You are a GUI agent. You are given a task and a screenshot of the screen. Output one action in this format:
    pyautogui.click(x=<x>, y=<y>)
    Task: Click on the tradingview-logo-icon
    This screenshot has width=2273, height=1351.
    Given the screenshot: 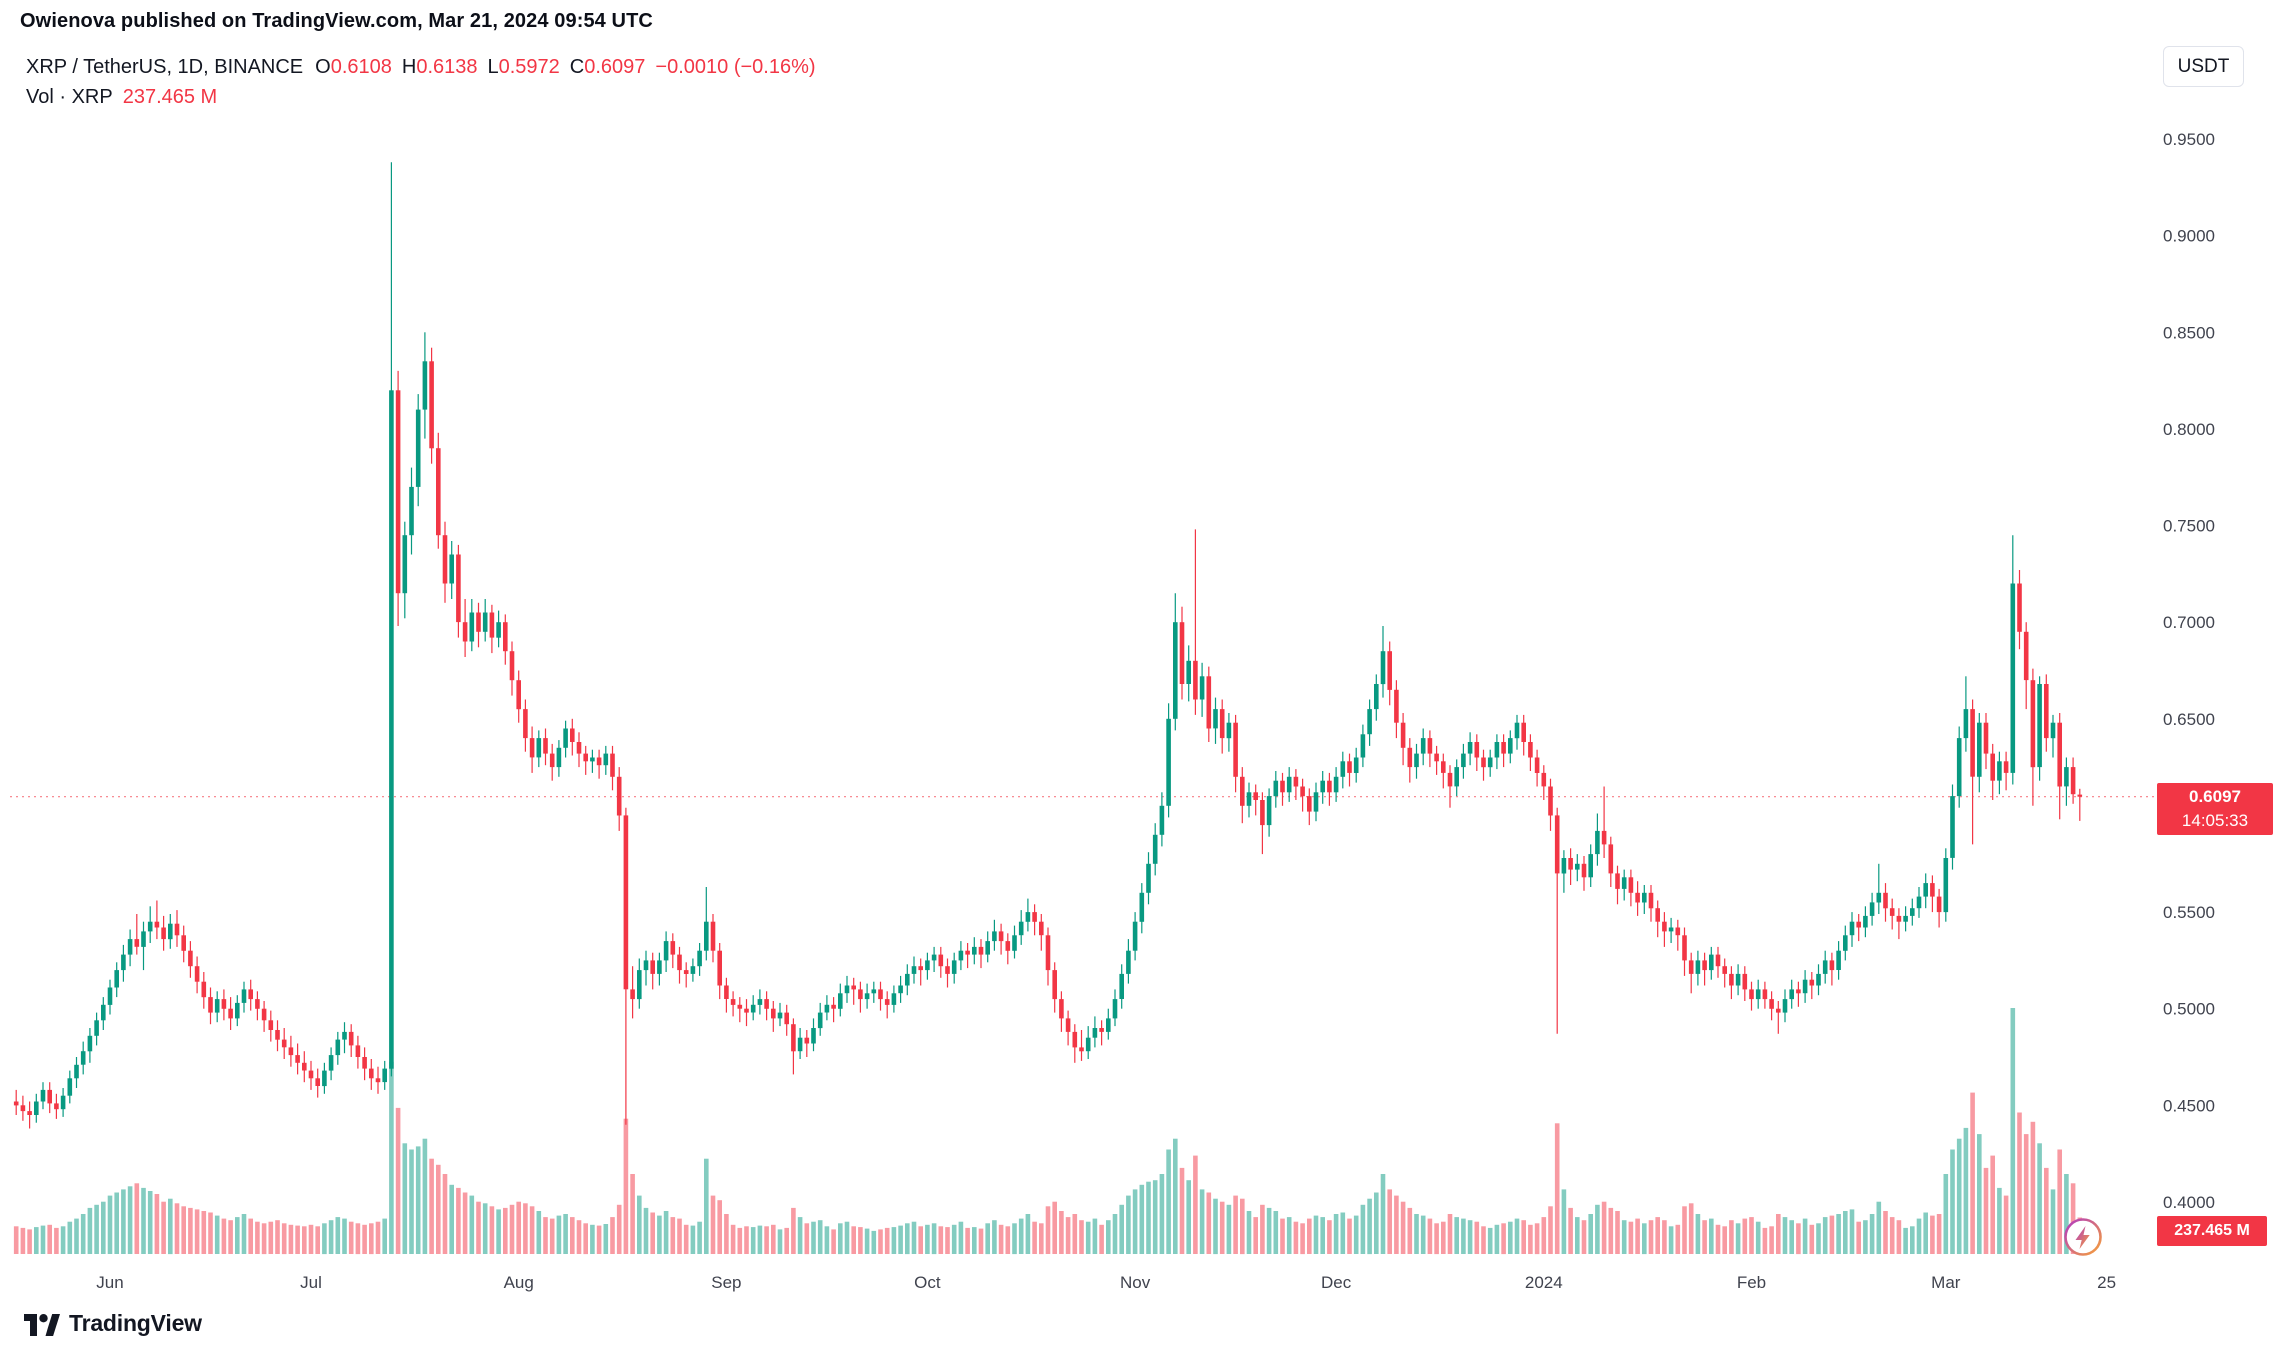 What is the action you would take?
    pyautogui.click(x=42, y=1324)
    